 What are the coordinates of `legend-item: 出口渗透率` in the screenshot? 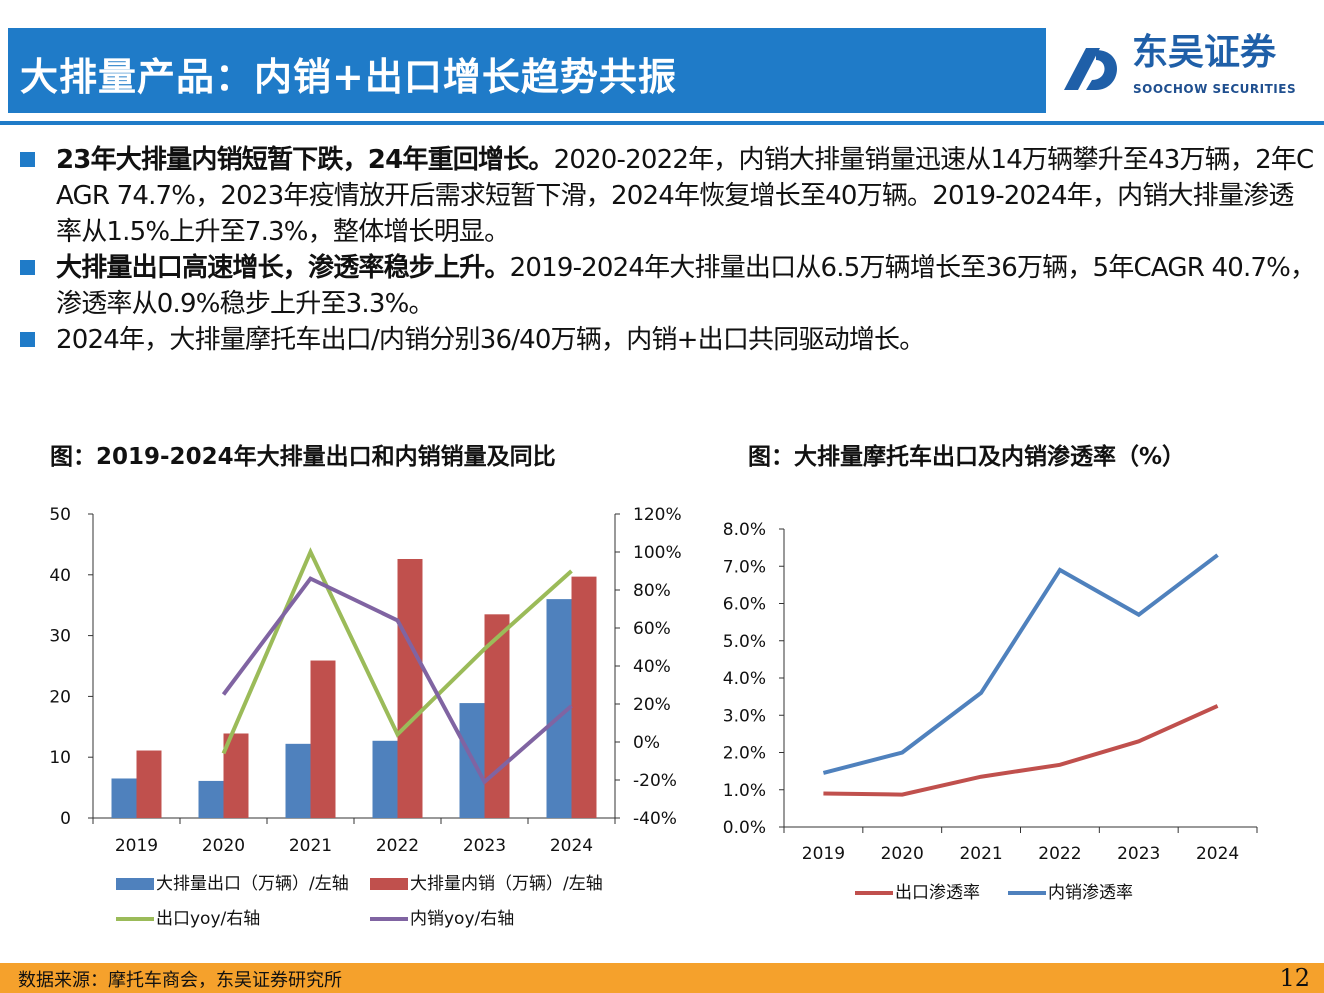 It's located at (917, 893).